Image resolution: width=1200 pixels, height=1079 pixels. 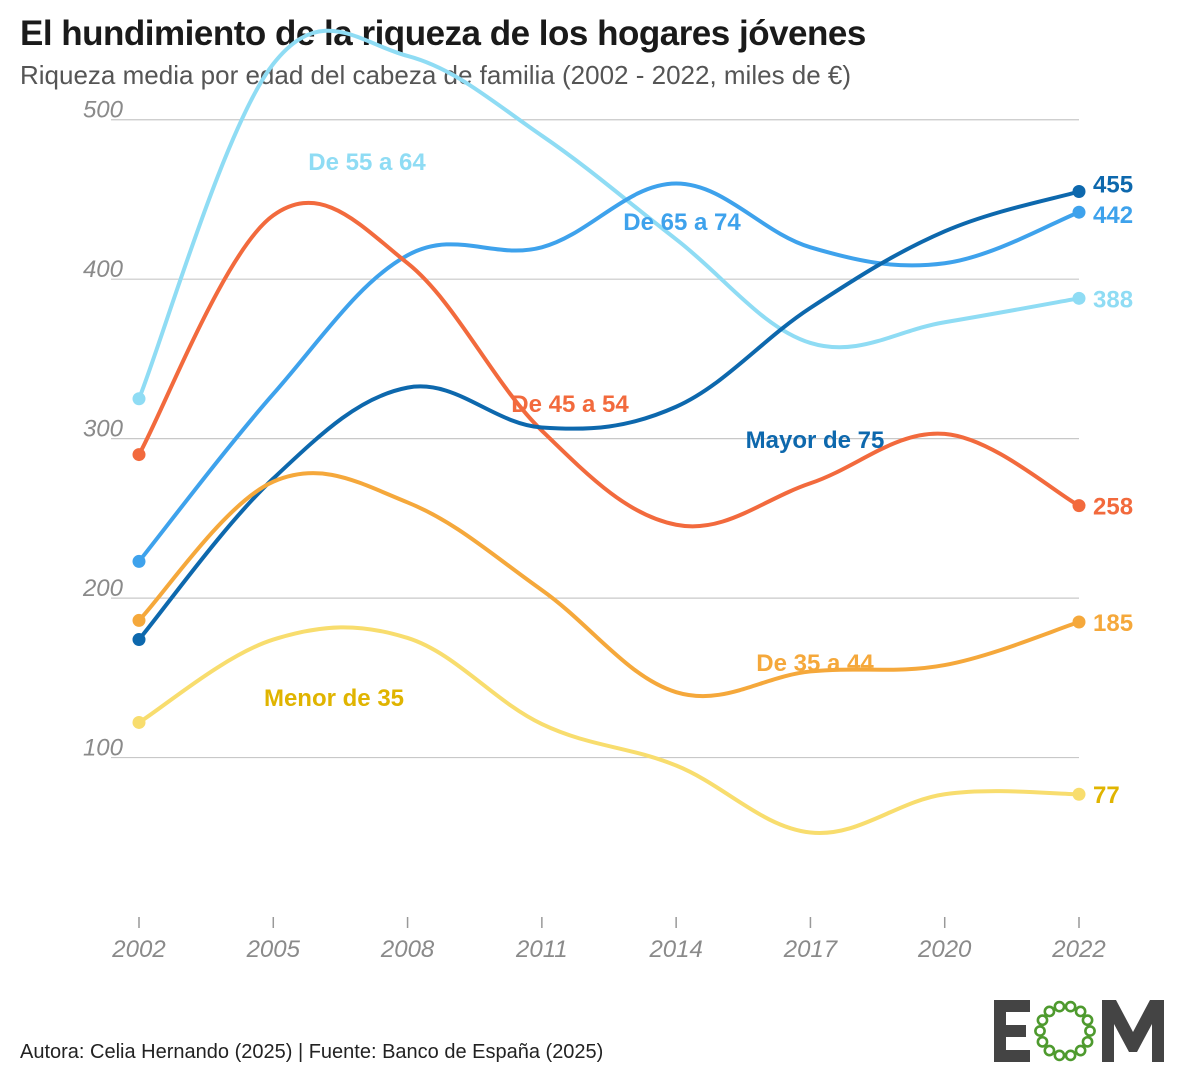 I want to click on end-value-label: 455, so click(x=1113, y=184).